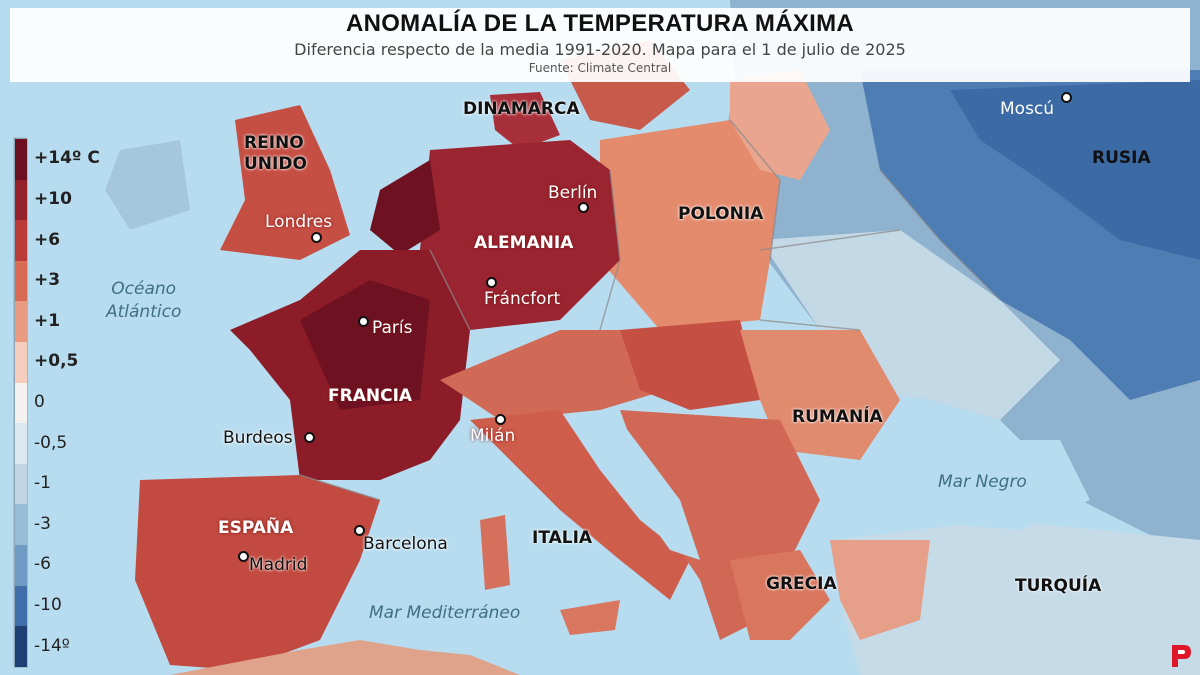 This screenshot has width=1200, height=675. I want to click on black-sea, so click(980, 485).